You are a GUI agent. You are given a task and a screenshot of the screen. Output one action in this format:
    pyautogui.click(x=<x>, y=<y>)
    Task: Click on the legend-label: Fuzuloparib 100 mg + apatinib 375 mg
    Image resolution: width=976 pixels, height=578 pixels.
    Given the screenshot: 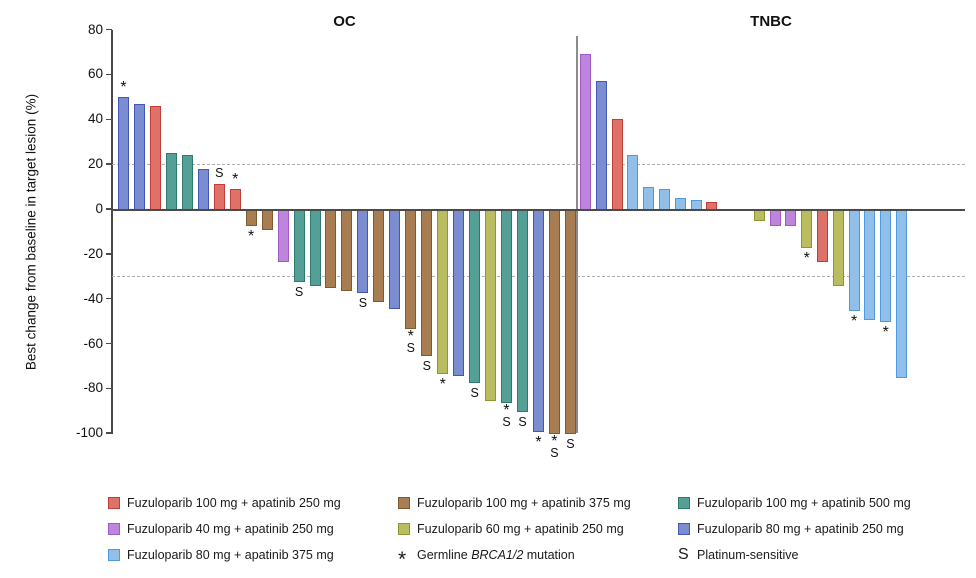 What is the action you would take?
    pyautogui.click(x=524, y=503)
    